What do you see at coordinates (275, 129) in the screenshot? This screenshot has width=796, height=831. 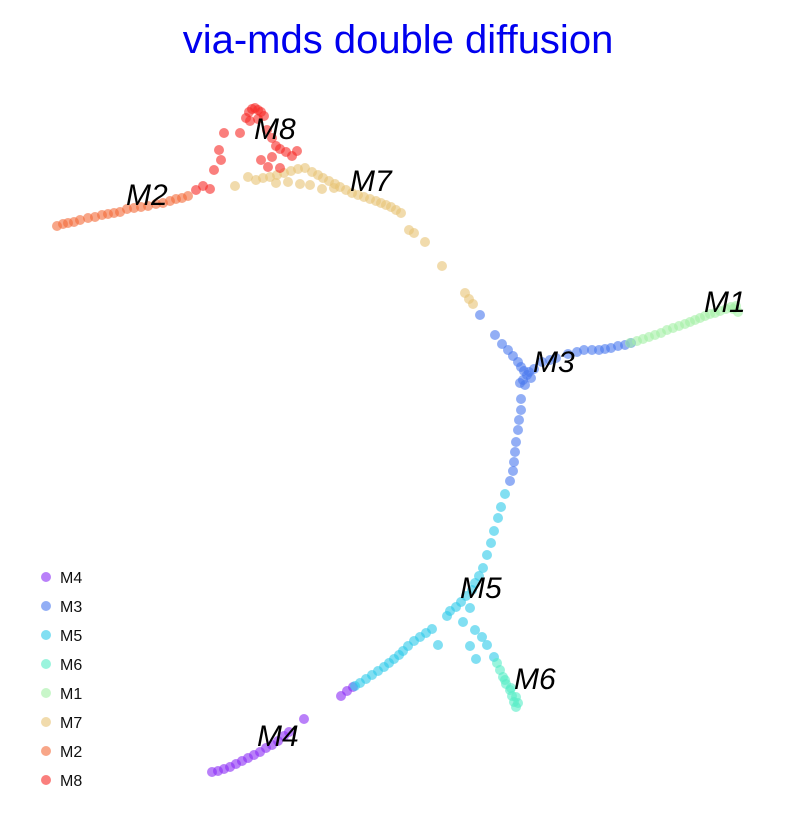 I see `cluster-label-m8: M8` at bounding box center [275, 129].